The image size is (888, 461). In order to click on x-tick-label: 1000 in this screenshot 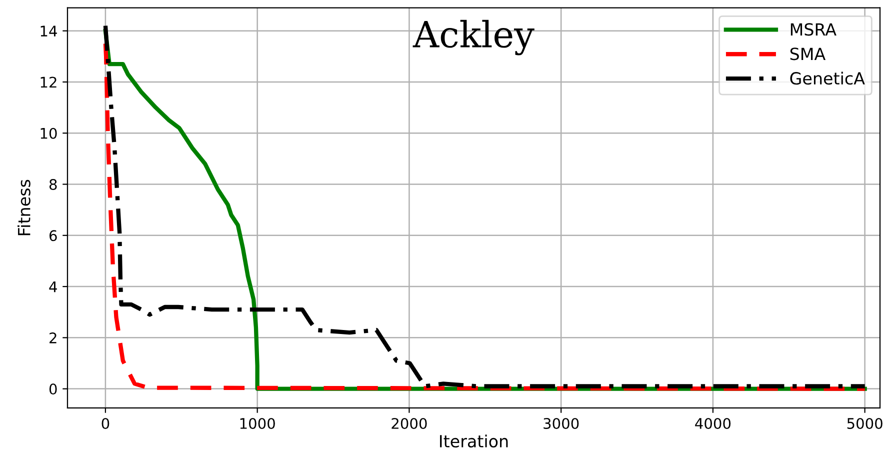, I will do `click(257, 423)`.